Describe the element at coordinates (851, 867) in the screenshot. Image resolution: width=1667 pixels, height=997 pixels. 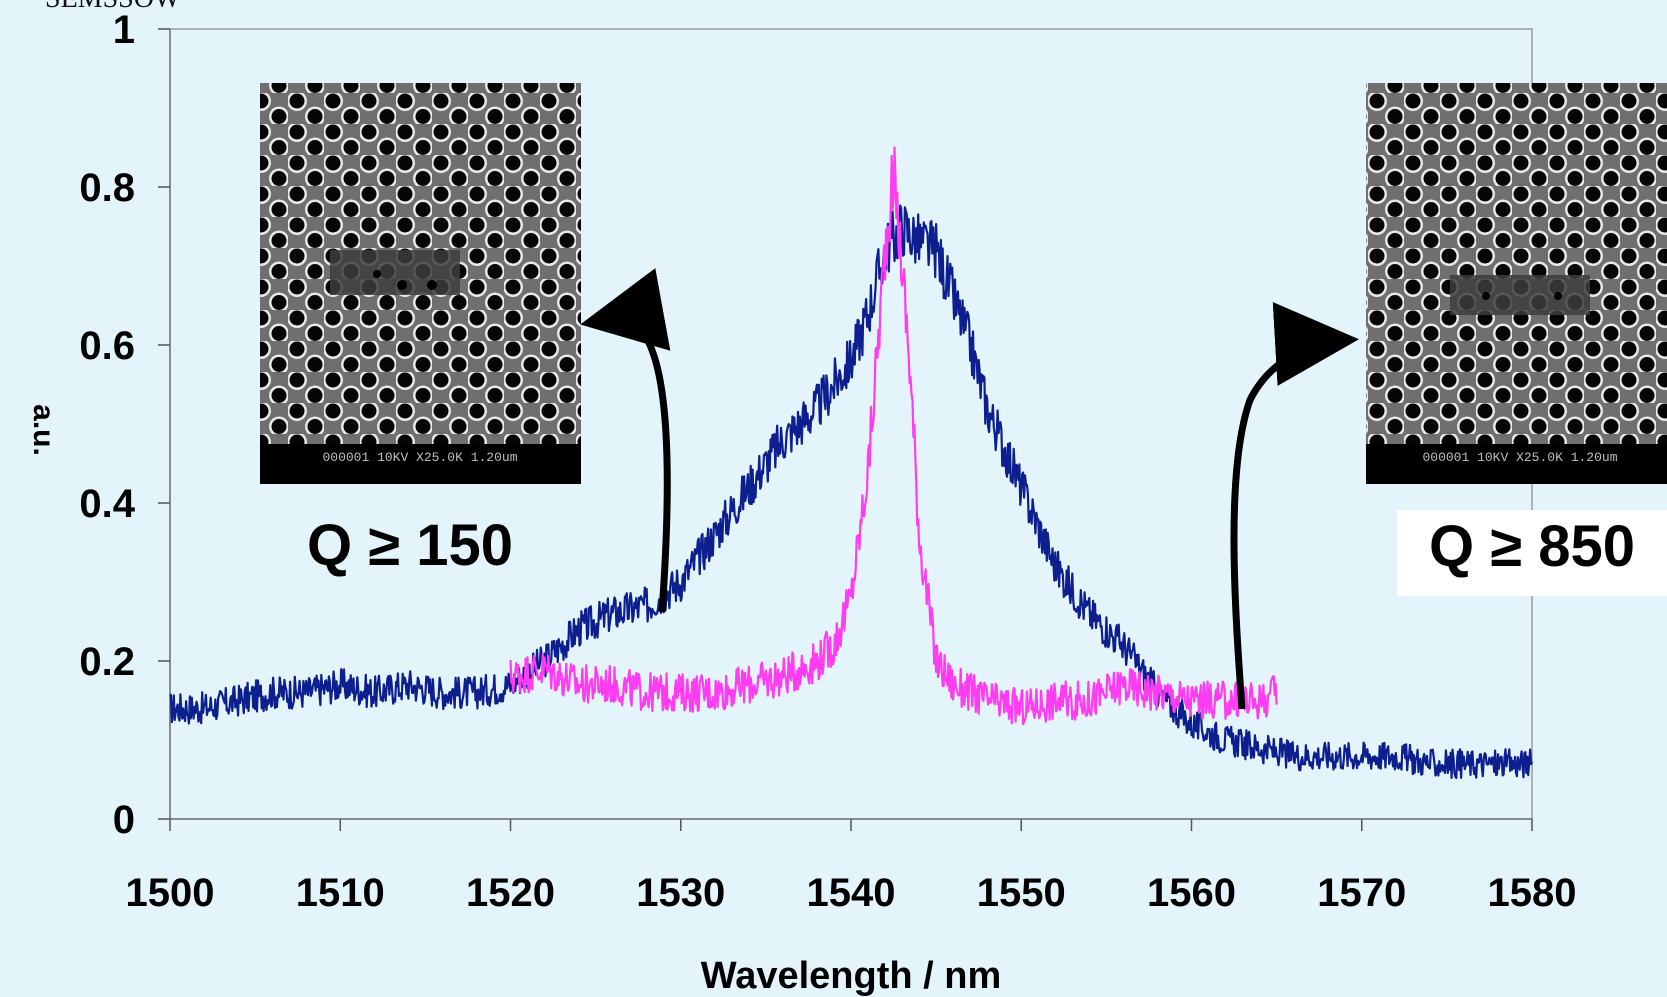
I see `x-ticks-group: 1500 1510 1520 1530 1540 1550 1560 1570 1580` at that location.